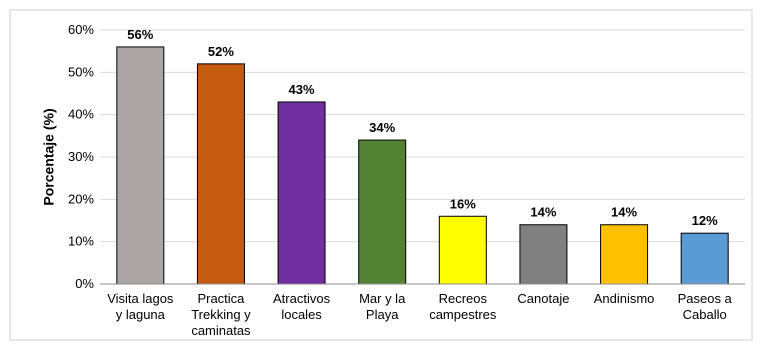  I want to click on x-category-label: Andinismo, so click(624, 298).